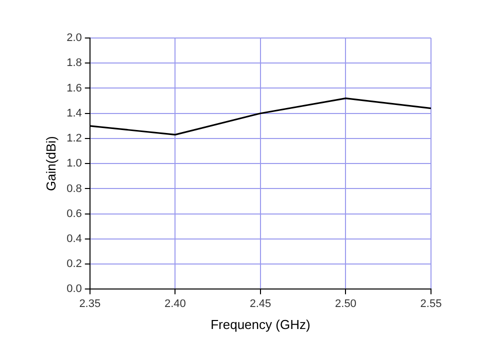 Image resolution: width=500 pixels, height=349 pixels. What do you see at coordinates (74, 188) in the screenshot?
I see `y-tick-label: 0.8` at bounding box center [74, 188].